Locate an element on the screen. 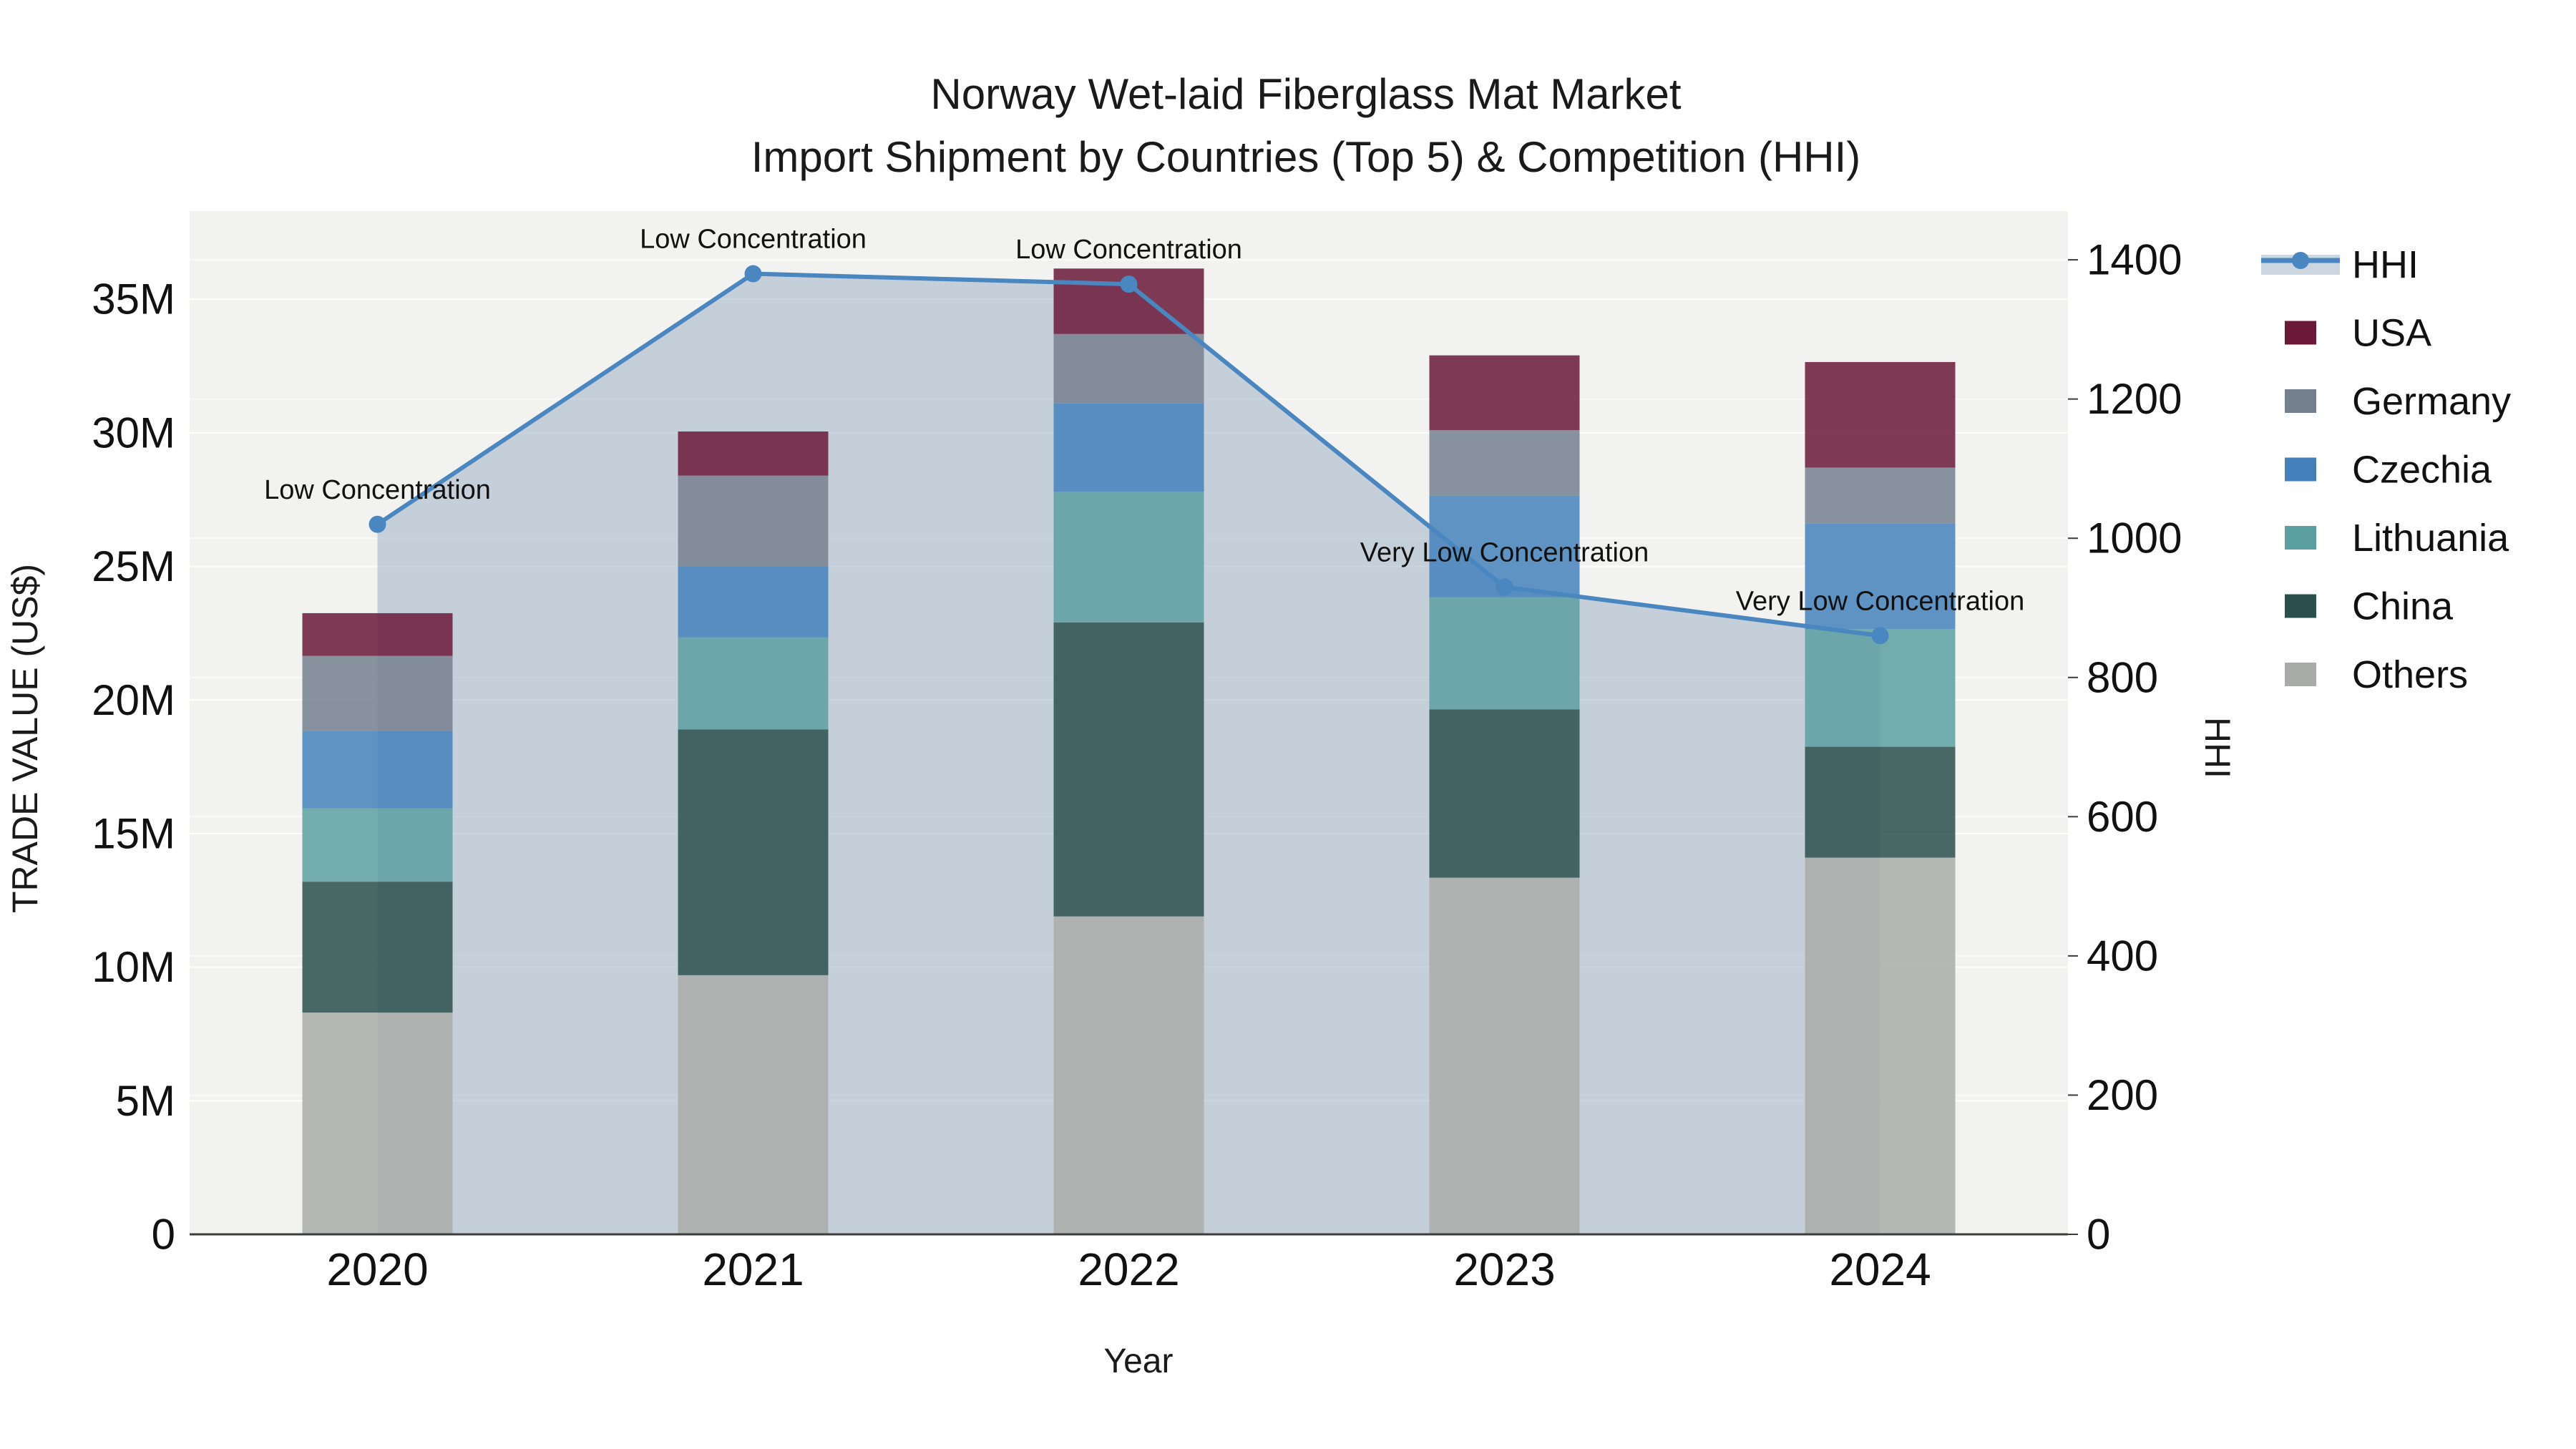  x-tick-label-2023: 2023 is located at coordinates (1504, 1269).